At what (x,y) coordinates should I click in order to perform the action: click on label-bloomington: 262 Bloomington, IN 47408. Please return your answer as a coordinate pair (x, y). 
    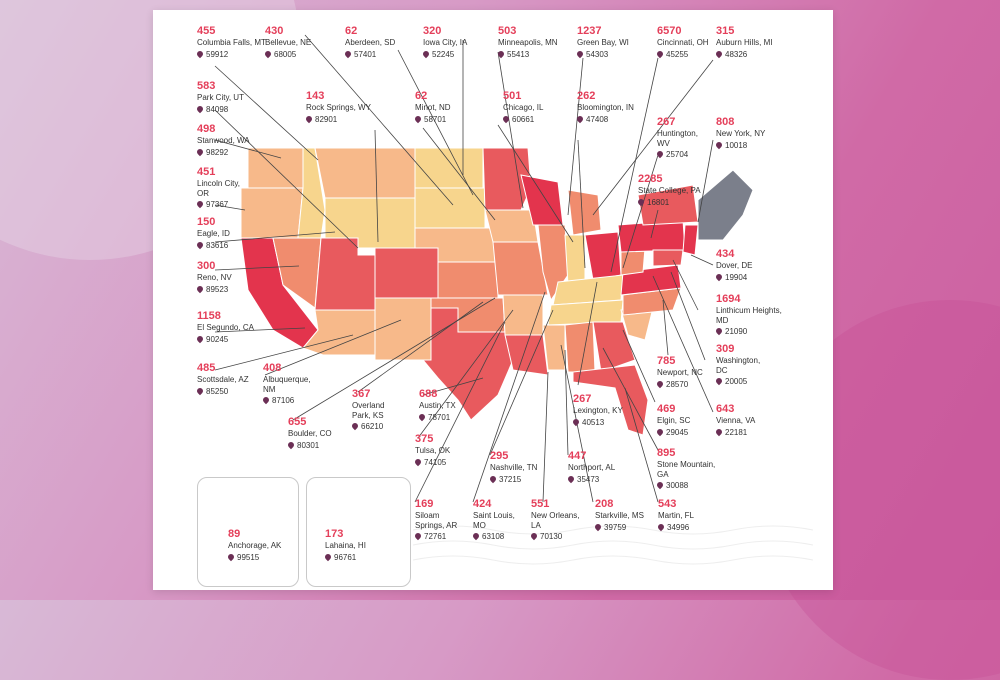
    Looking at the image, I should click on (604, 107).